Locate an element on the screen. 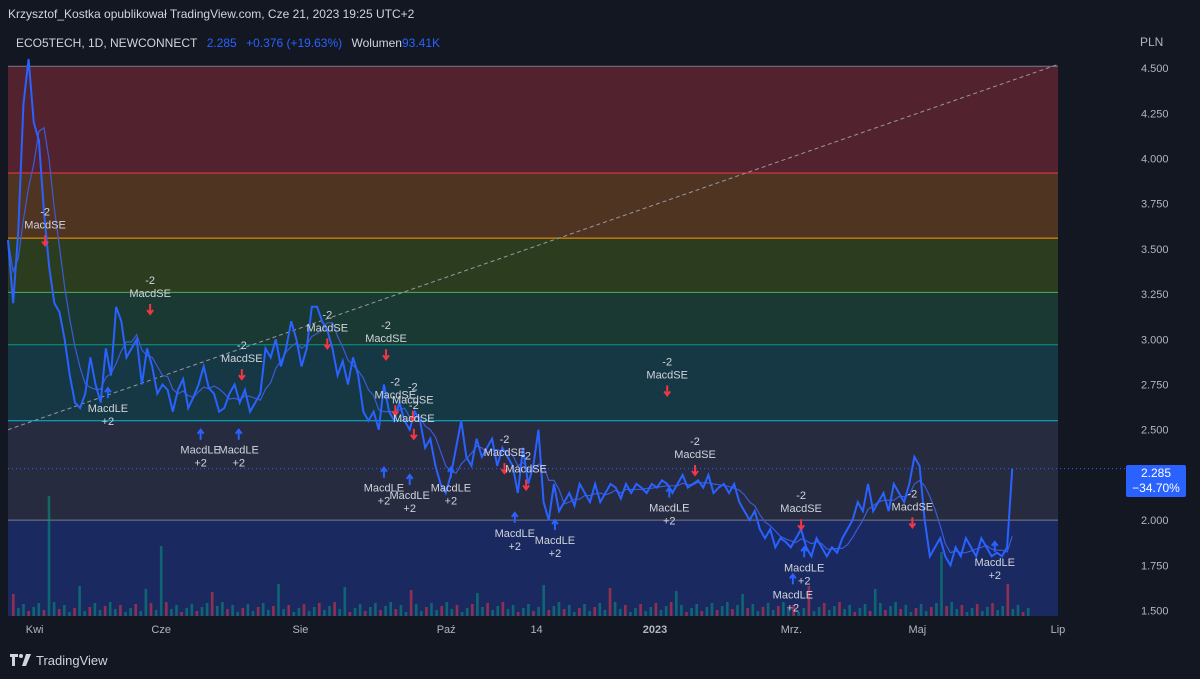 This screenshot has width=1200, height=679. y-tick-label: 2.000 is located at coordinates (1155, 521).